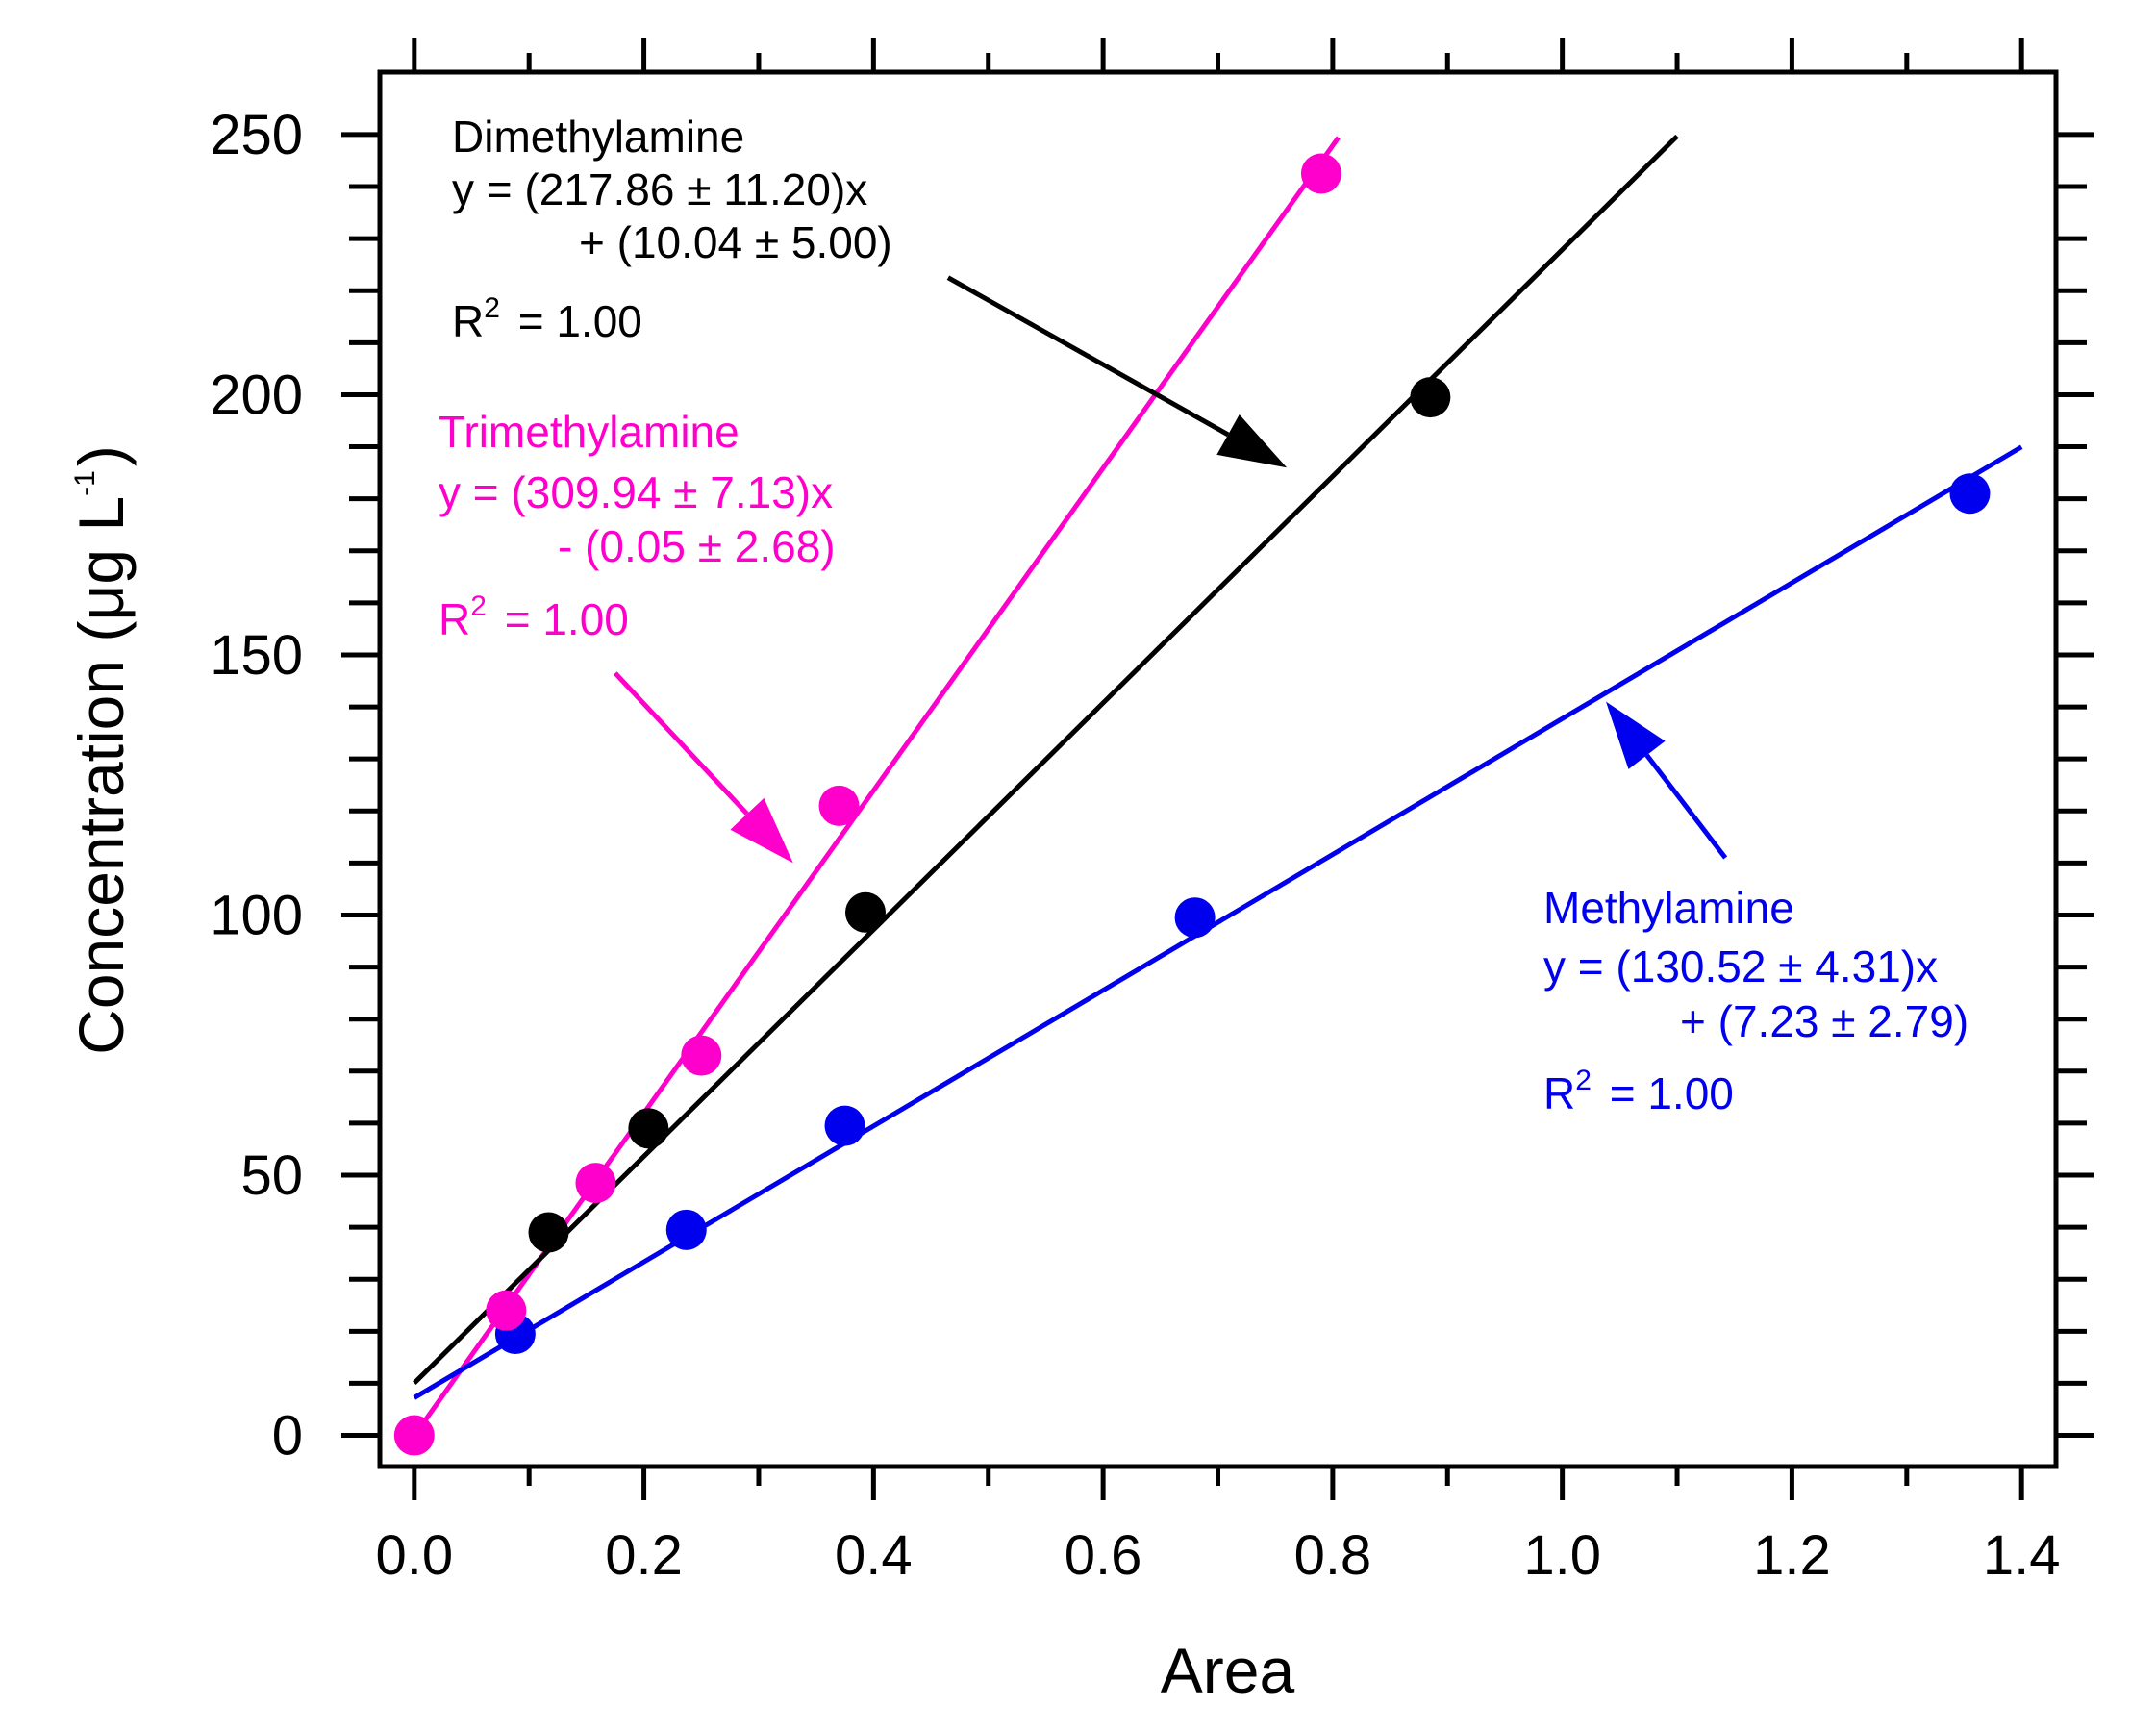  I want to click on methylamine-label: Methylamine, so click(1668, 908).